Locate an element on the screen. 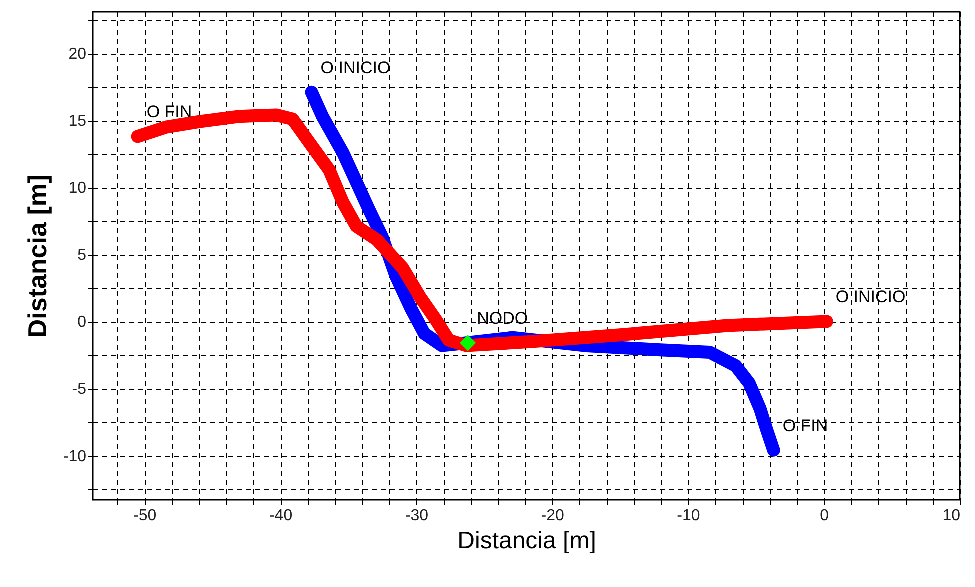 Image resolution: width=975 pixels, height=587 pixels. x-tick-label: -50 is located at coordinates (145, 516).